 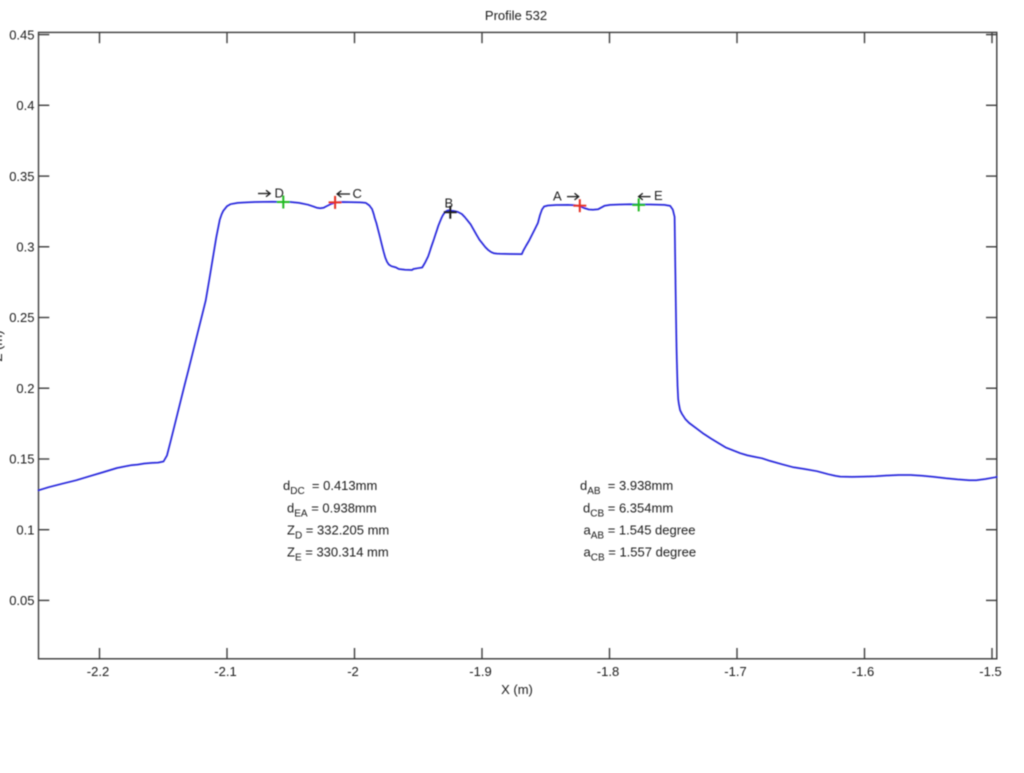 What do you see at coordinates (357, 193) in the screenshot?
I see `svg-text: C` at bounding box center [357, 193].